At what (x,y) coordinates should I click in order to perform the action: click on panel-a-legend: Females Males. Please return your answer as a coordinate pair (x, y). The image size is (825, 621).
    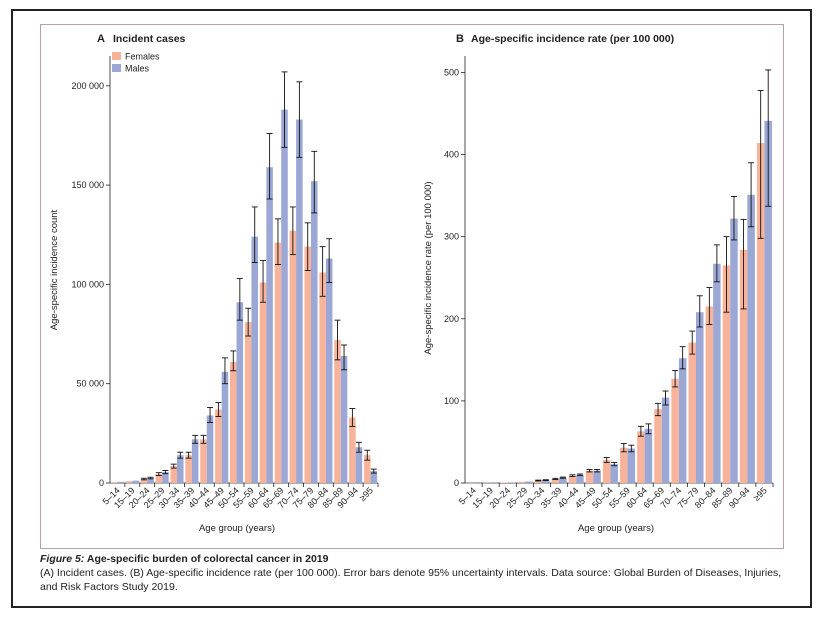
    Looking at the image, I should click on (136, 63).